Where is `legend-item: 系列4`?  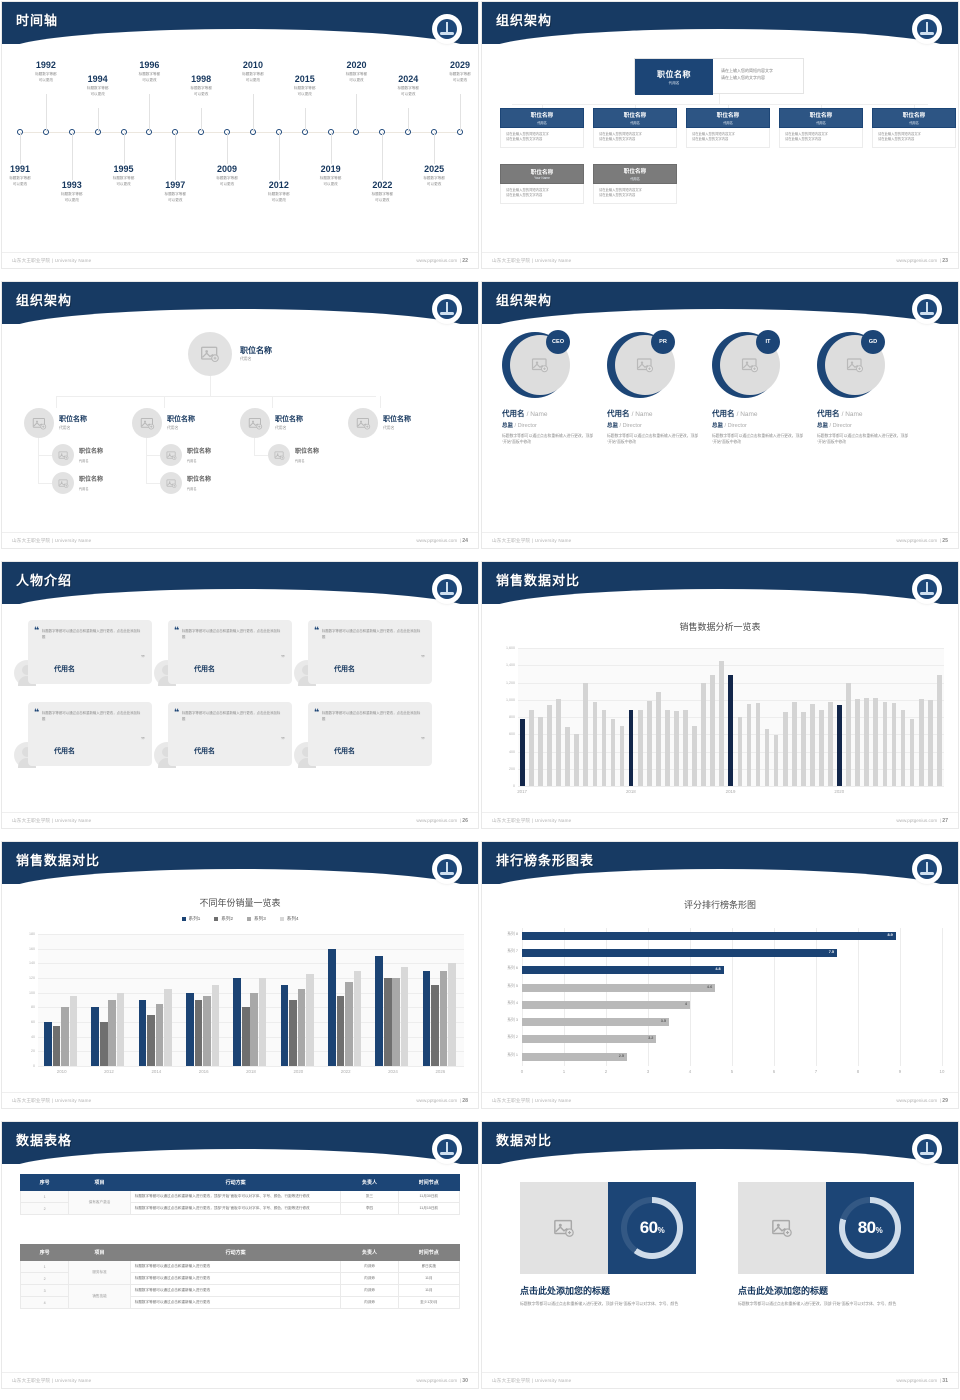 legend-item: 系列4 is located at coordinates (289, 919).